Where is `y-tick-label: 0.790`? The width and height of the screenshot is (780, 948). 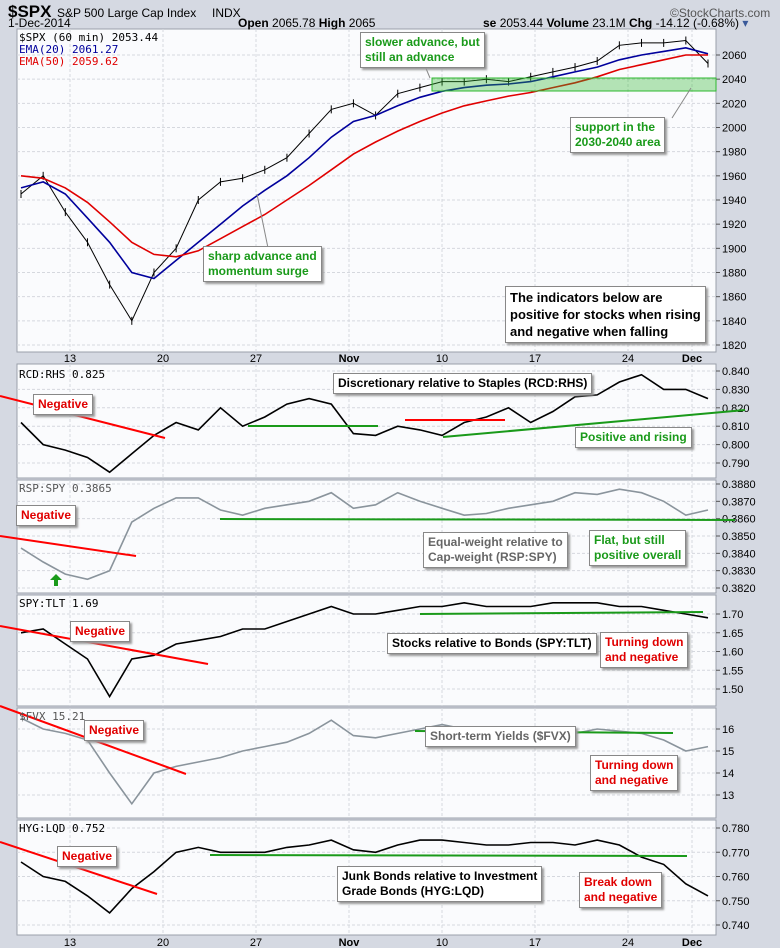
y-tick-label: 0.790 is located at coordinates (736, 464).